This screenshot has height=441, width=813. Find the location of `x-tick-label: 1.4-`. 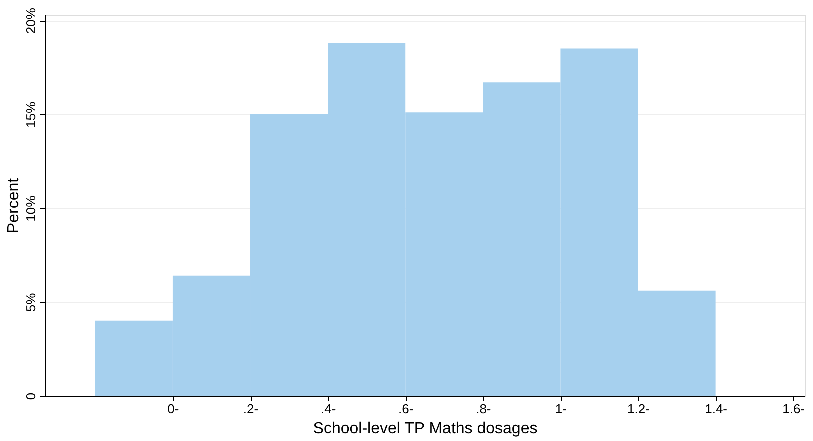

x-tick-label: 1.4- is located at coordinates (716, 409).